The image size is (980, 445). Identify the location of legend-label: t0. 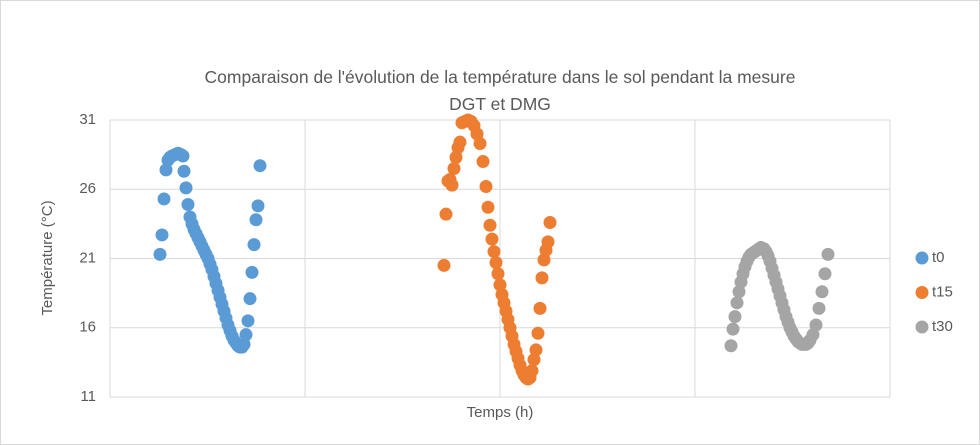
(938, 257).